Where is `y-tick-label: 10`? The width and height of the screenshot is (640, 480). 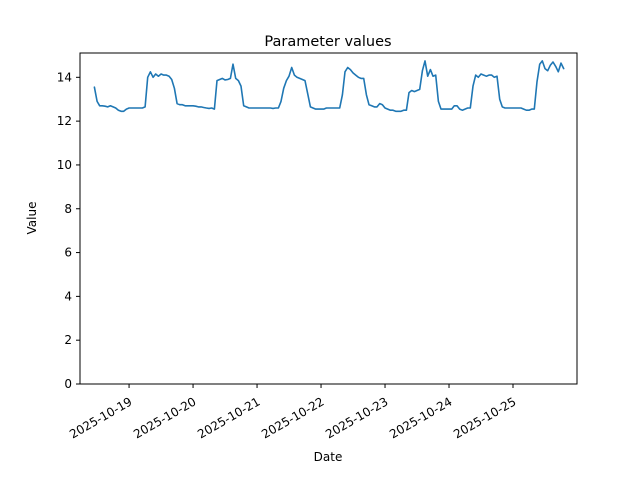 y-tick-label: 10 is located at coordinates (64, 165).